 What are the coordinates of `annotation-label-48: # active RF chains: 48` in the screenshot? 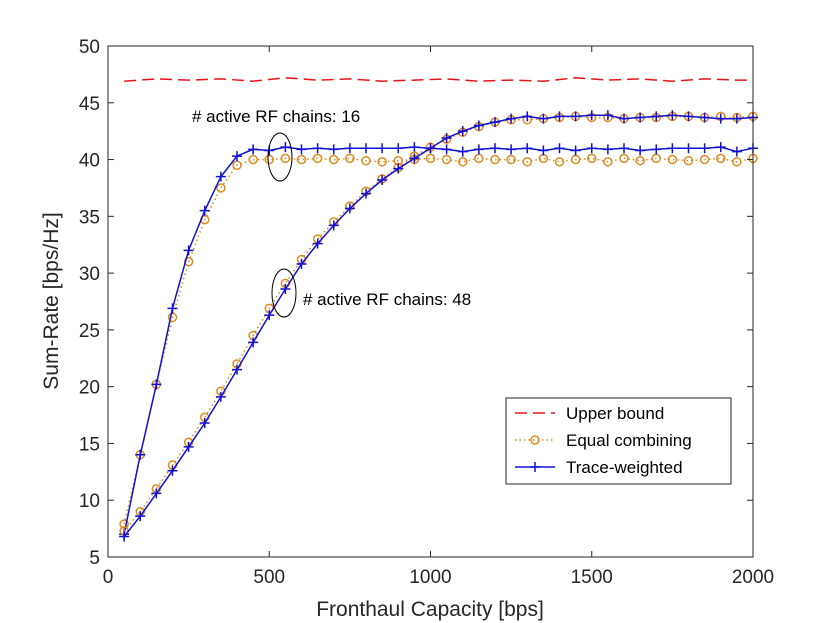 It's located at (387, 299).